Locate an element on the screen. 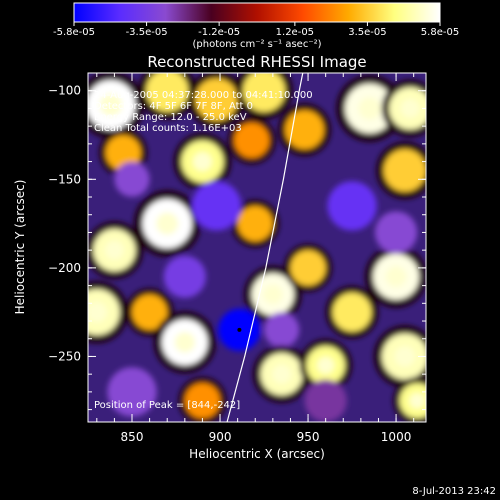  colorbar-tick-label: -5.8e-05 is located at coordinates (74, 32).